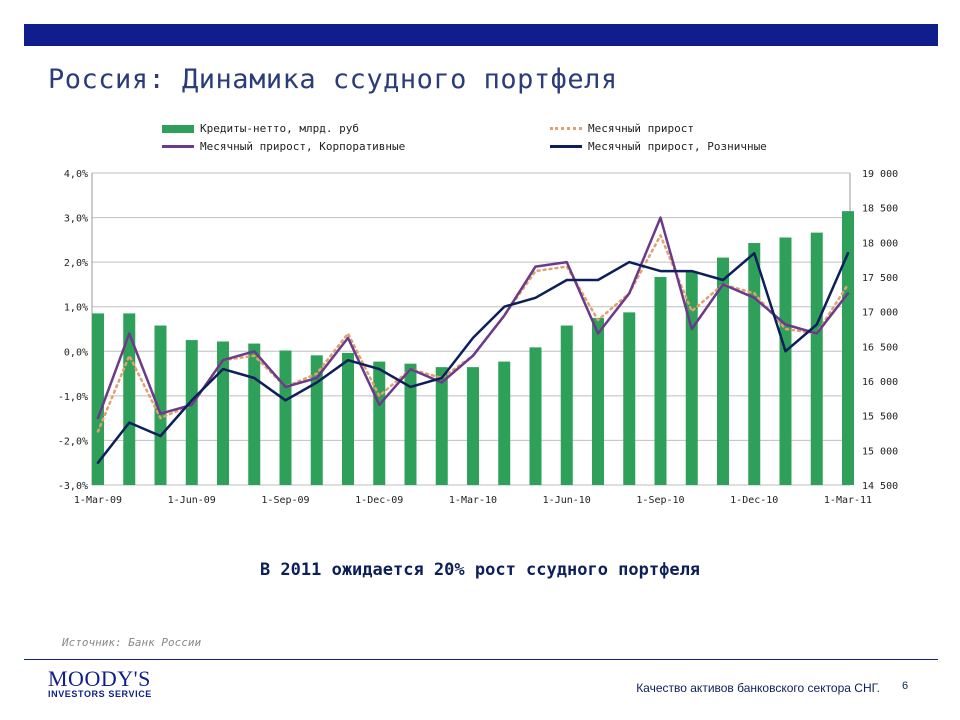 This screenshot has height=720, width=960. I want to click on y-left-tick-label: 0,0%, so click(76, 352).